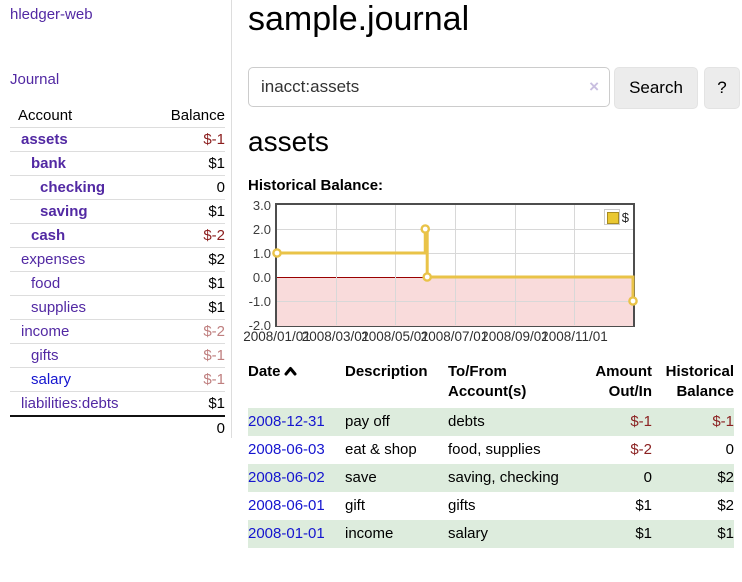  Describe the element at coordinates (46, 283) in the screenshot. I see `account-link: food` at that location.